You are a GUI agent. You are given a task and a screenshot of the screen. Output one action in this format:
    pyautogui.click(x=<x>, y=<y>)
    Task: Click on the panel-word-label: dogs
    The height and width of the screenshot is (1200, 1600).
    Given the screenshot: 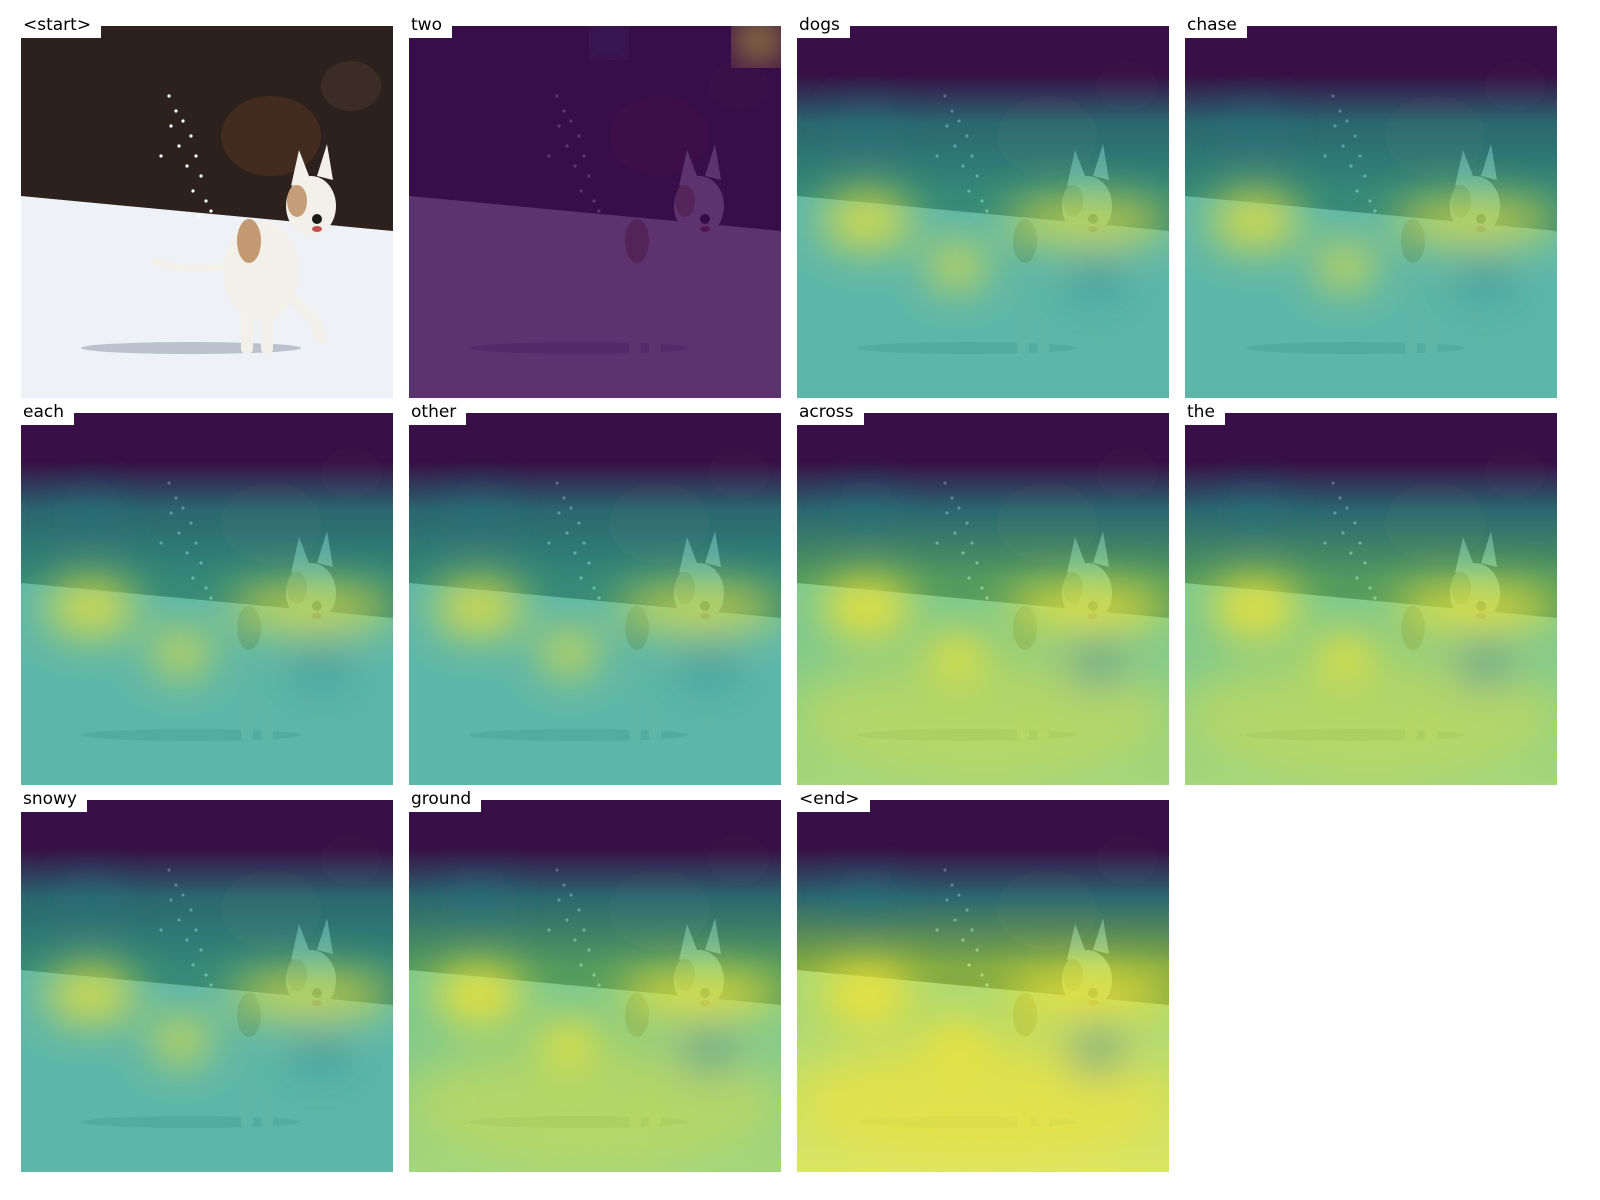 What is the action you would take?
    pyautogui.click(x=823, y=25)
    